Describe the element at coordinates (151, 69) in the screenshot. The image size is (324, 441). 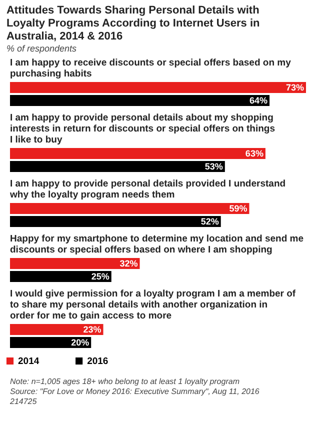
I see `y-tick-label: I am happy to receive discounts or special offers based on my purchasing habits` at that location.